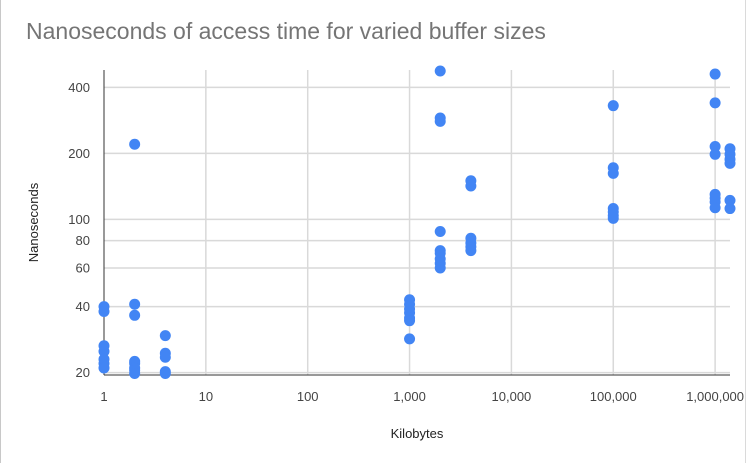  I want to click on x-tick-label: 10, so click(206, 396).